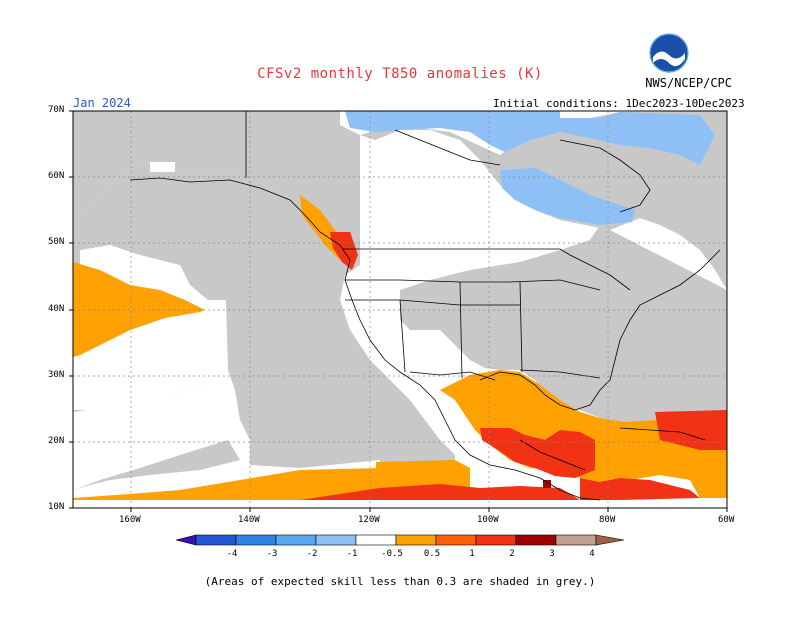  Describe the element at coordinates (392, 554) in the screenshot. I see `colorbar-tick-label: -0.5` at that location.